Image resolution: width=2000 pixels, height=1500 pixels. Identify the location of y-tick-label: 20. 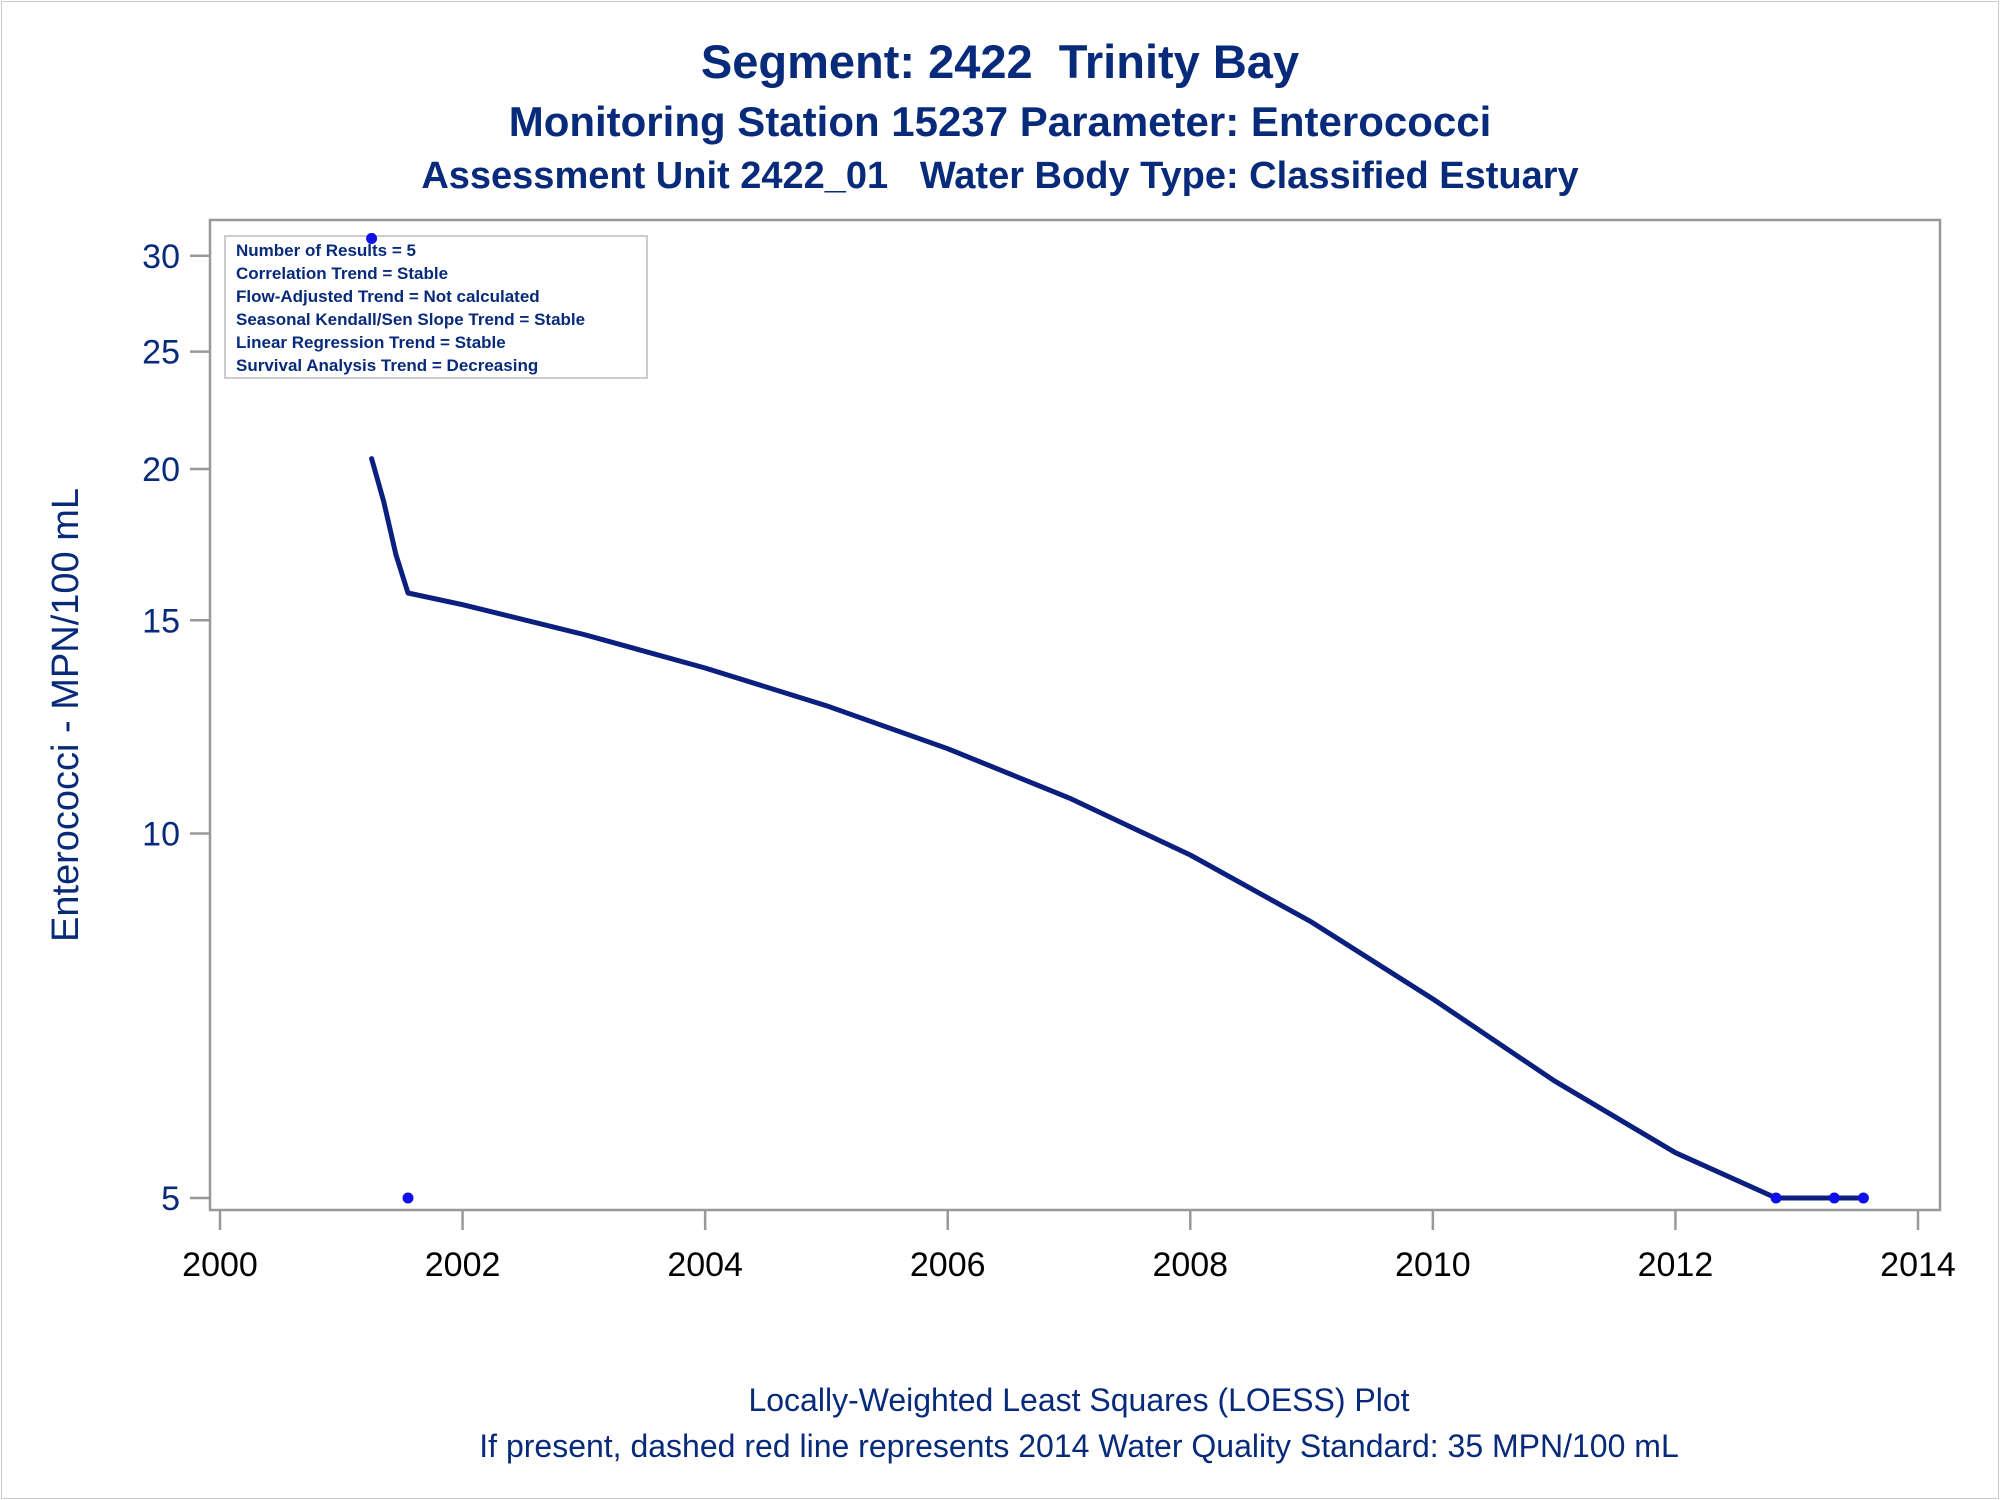
(161, 470).